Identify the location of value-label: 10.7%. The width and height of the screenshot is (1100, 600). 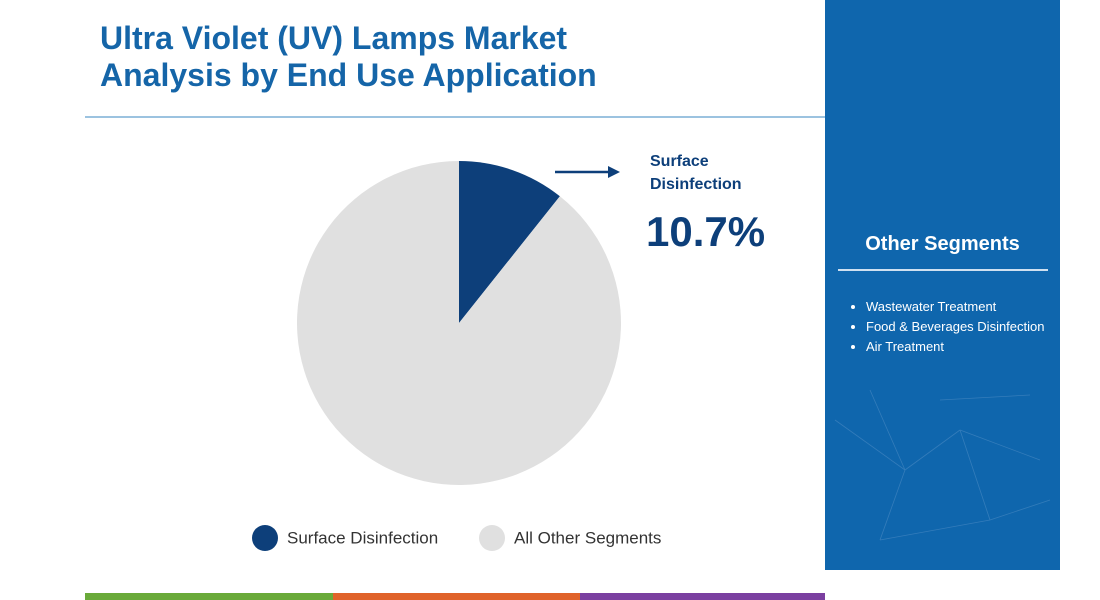
(706, 231).